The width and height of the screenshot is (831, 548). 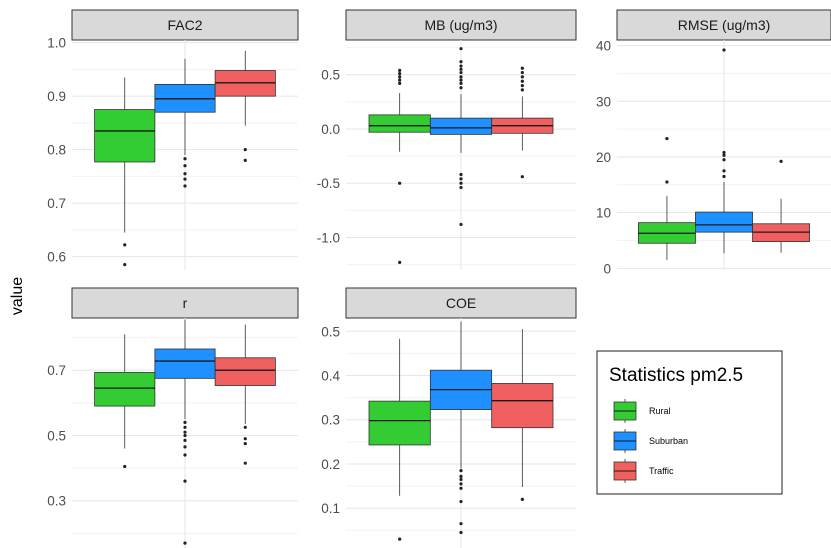 What do you see at coordinates (17, 296) in the screenshot?
I see `y-axis-label: value` at bounding box center [17, 296].